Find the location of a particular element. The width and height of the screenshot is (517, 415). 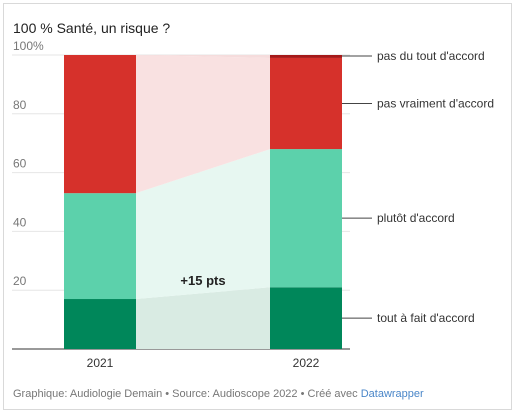

chart-title: 100 % Santé, un risque ? is located at coordinates (92, 28).